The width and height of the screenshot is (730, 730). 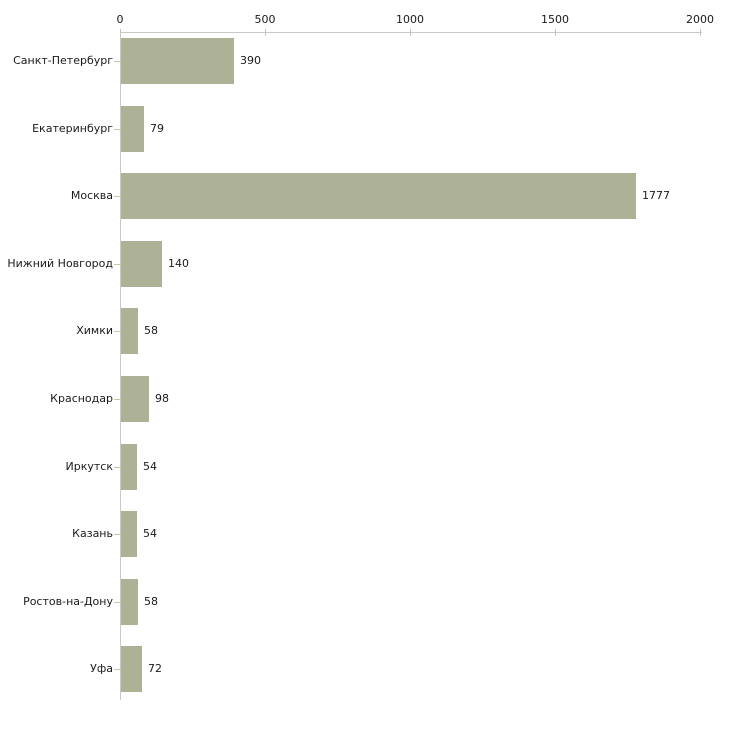 I want to click on category-label: Химки, so click(x=94, y=331).